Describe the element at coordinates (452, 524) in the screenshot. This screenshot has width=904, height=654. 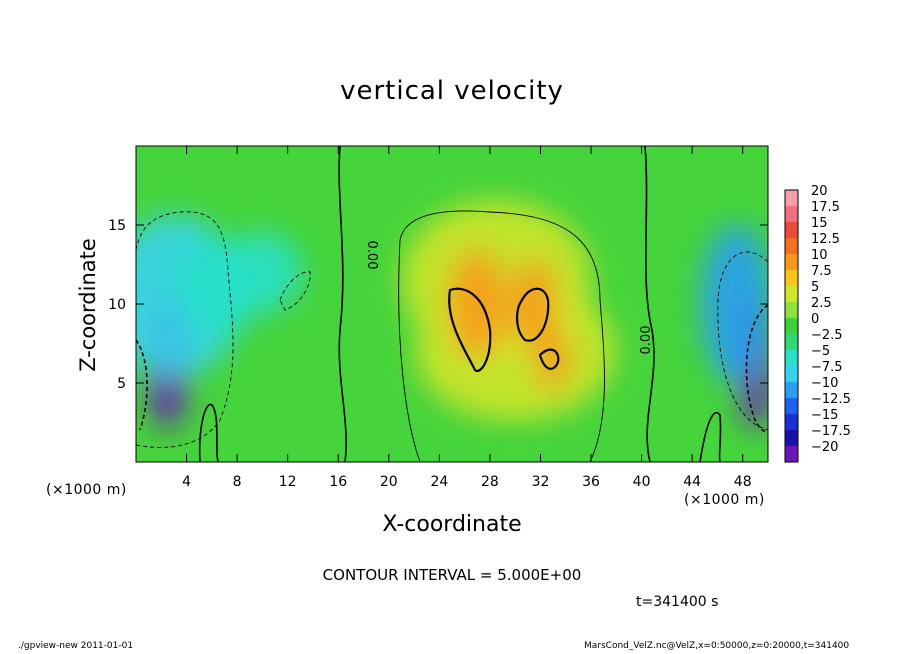
I see `x-axis-label: X-coordinate` at that location.